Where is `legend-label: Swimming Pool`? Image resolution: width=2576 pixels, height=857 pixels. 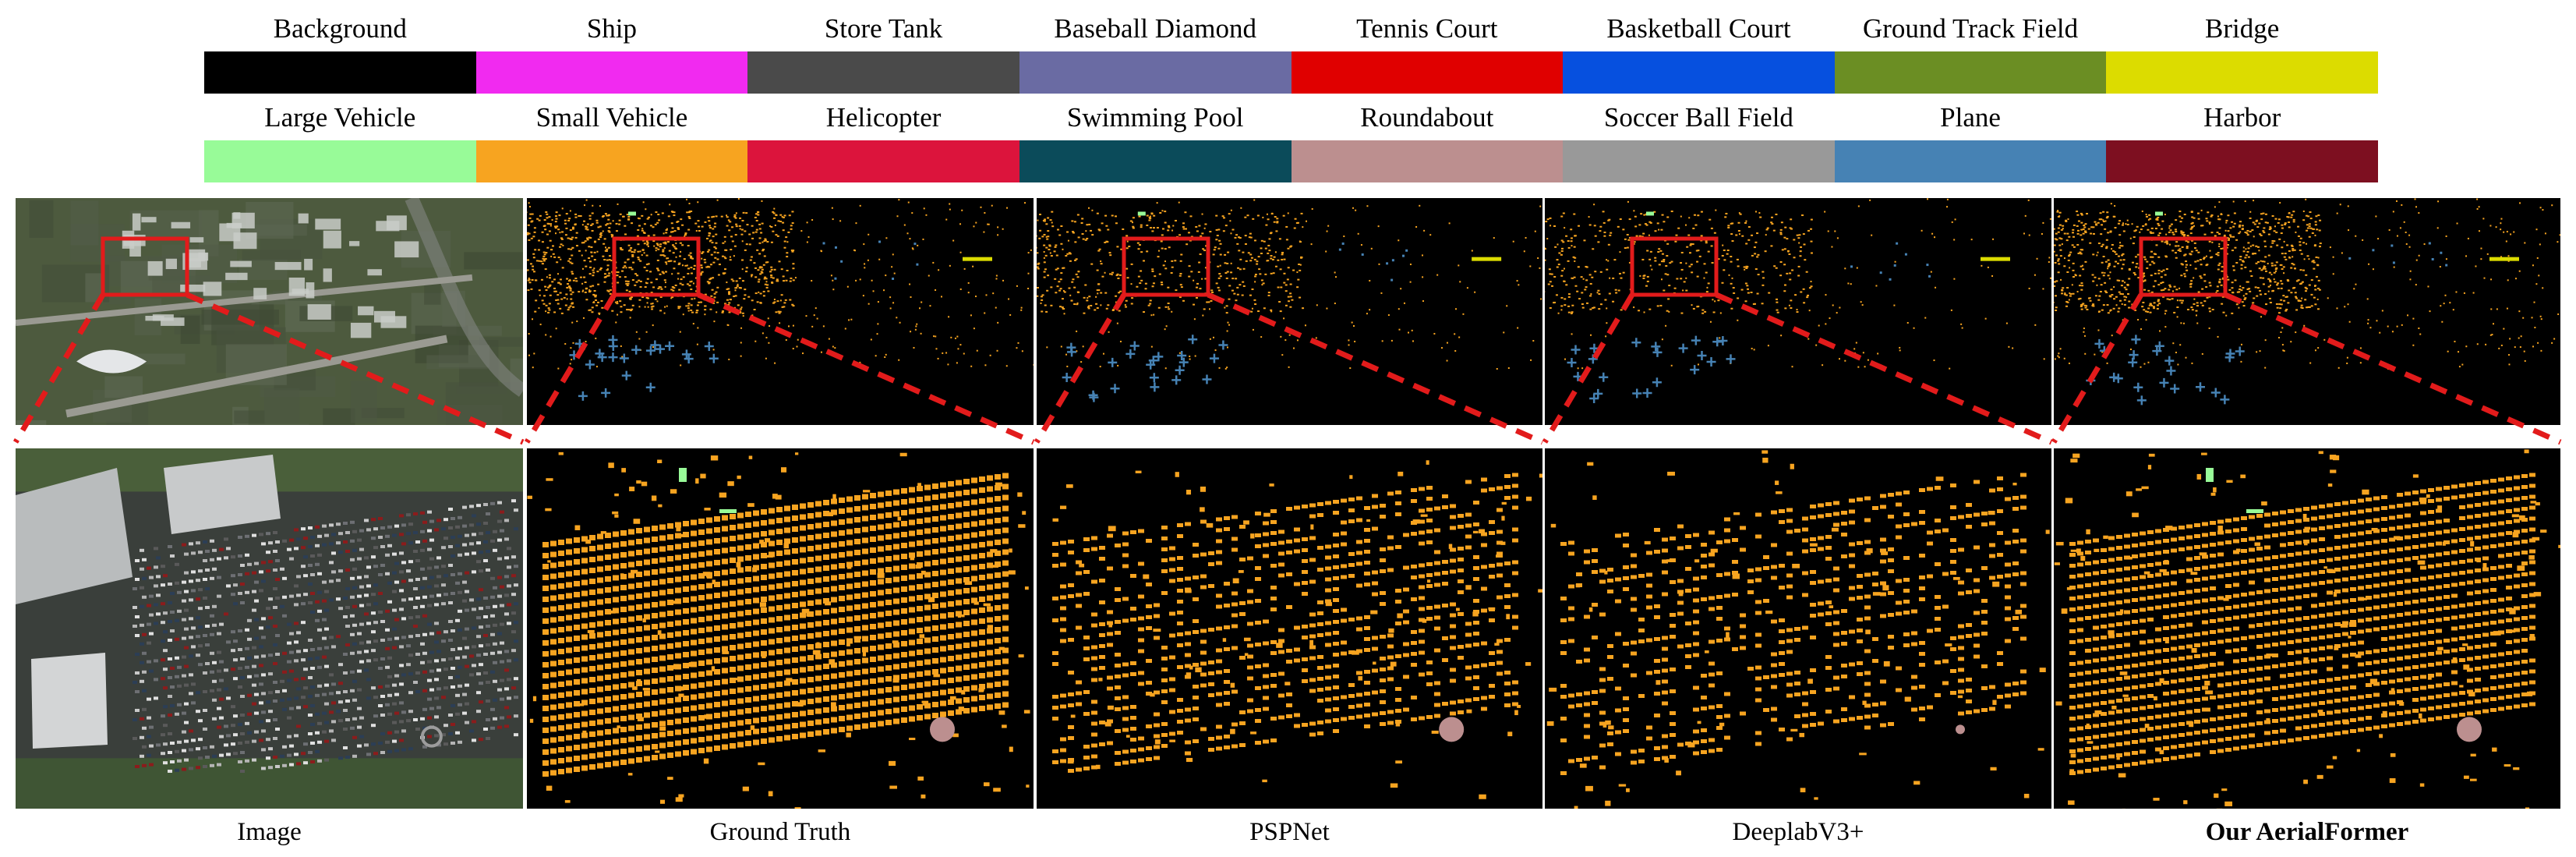
legend-label: Swimming Pool is located at coordinates (1155, 117).